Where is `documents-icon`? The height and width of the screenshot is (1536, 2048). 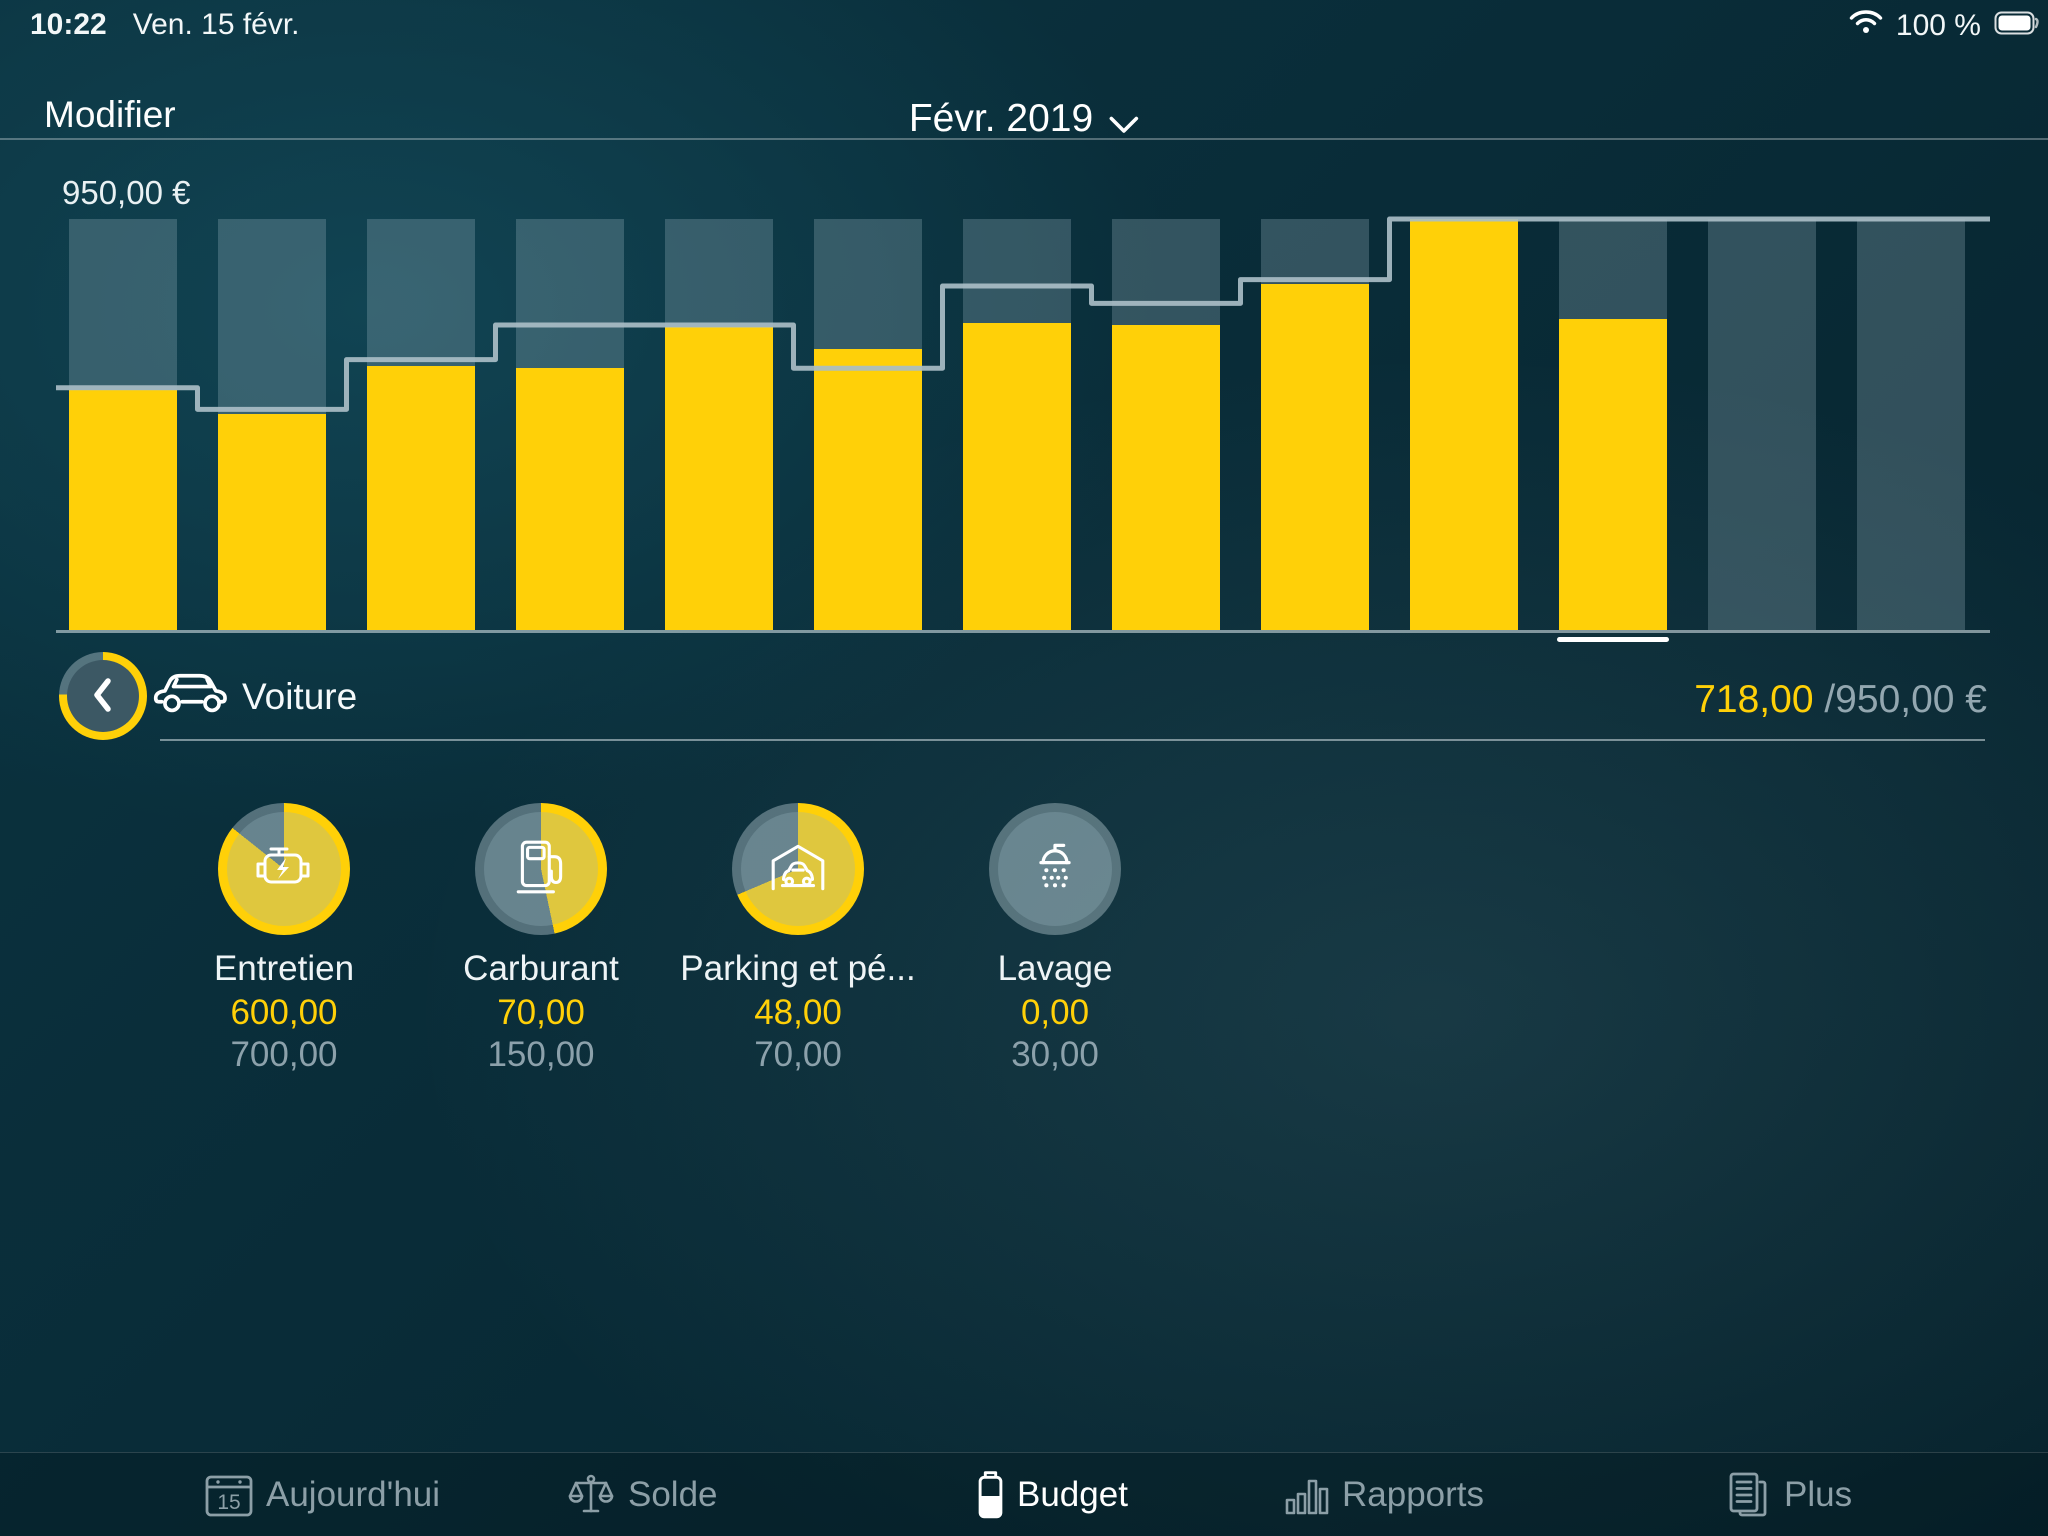 documents-icon is located at coordinates (1749, 1495).